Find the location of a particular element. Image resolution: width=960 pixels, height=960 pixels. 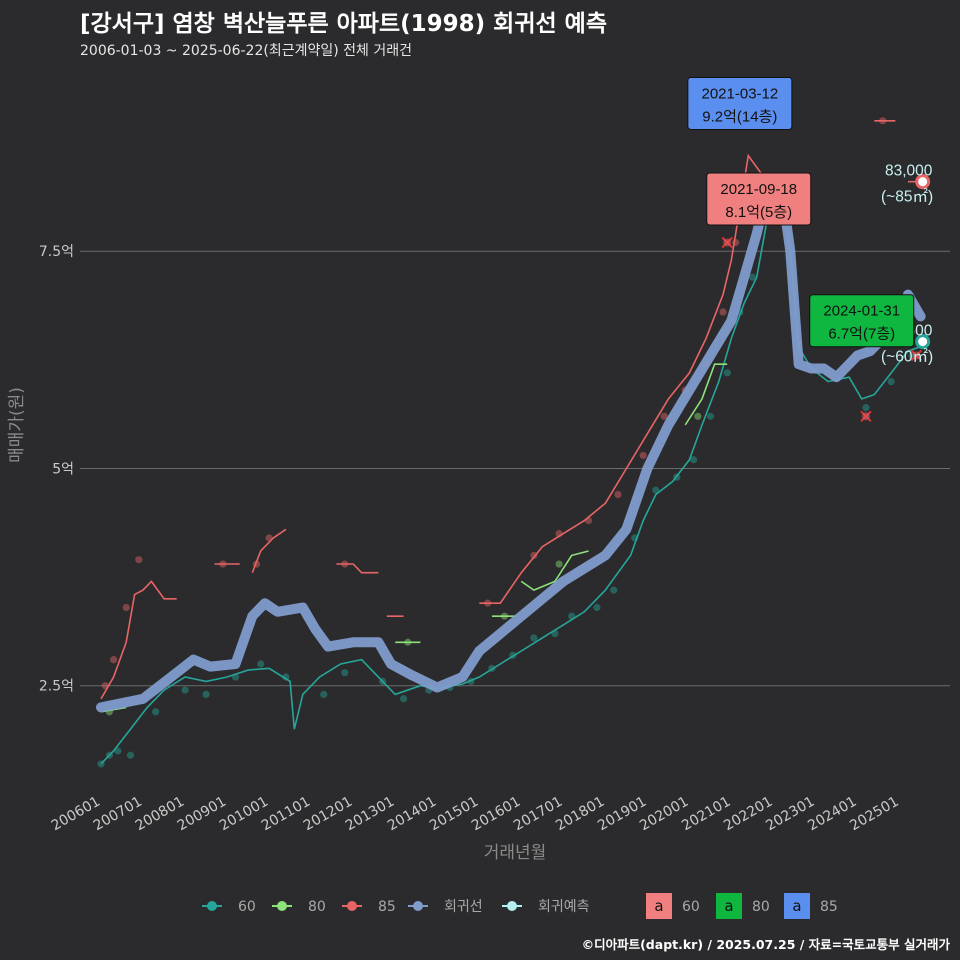

annotation-s85box: 2021-03-12 9.2억(14층) is located at coordinates (740, 103).